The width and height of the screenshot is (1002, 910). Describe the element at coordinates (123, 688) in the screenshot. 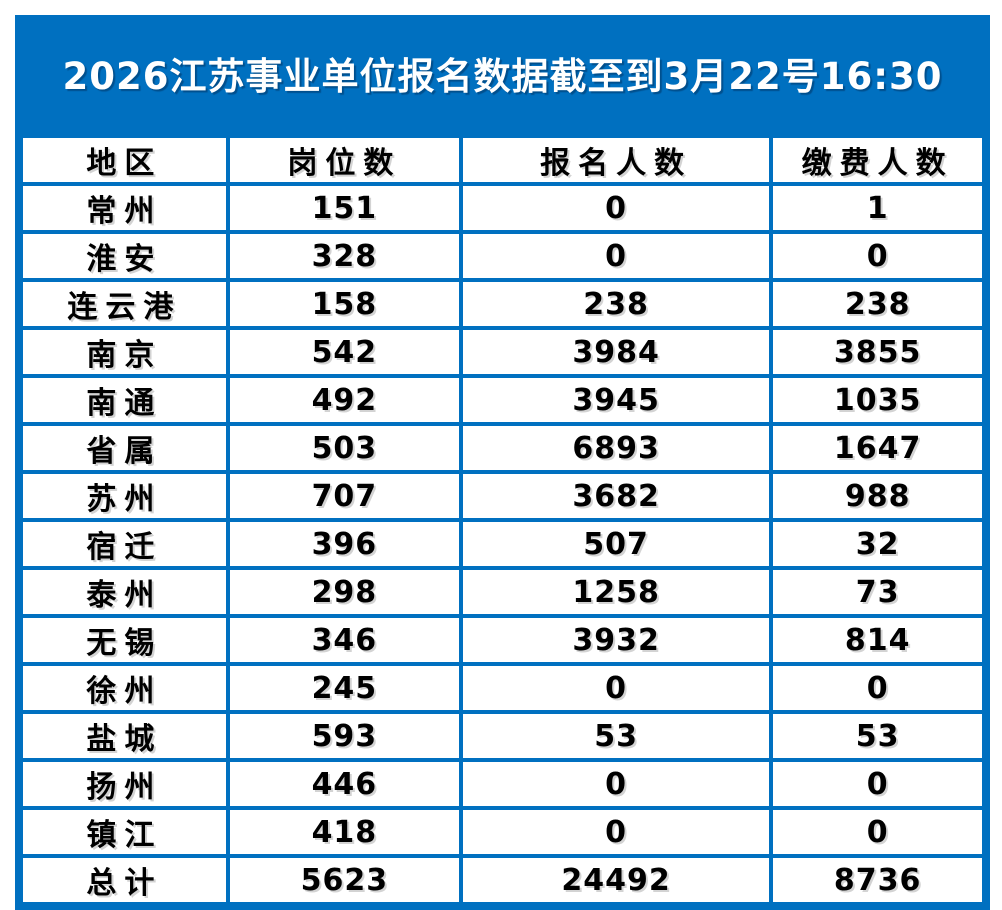

I see `cell-region: 徐州` at that location.